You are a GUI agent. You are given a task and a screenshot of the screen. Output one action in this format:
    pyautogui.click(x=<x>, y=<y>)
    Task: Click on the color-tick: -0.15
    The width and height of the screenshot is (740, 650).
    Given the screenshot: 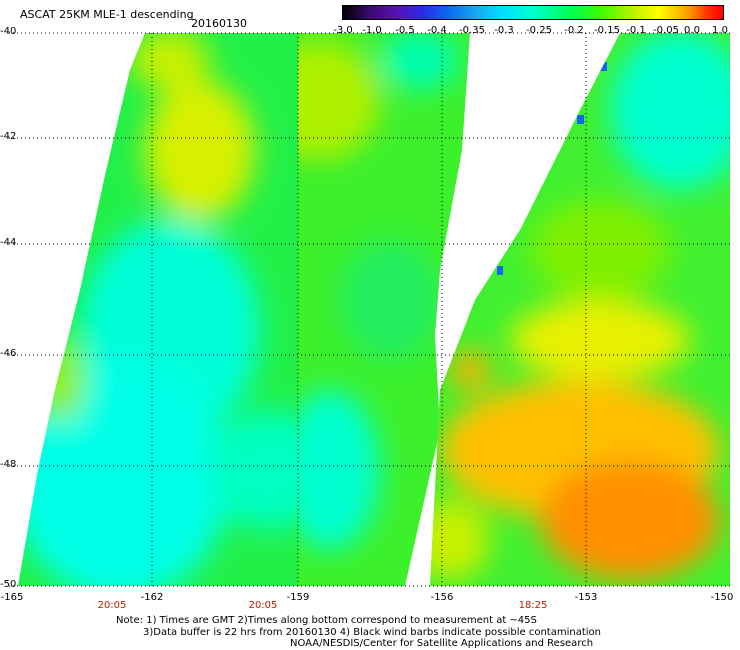 What is the action you would take?
    pyautogui.click(x=607, y=30)
    